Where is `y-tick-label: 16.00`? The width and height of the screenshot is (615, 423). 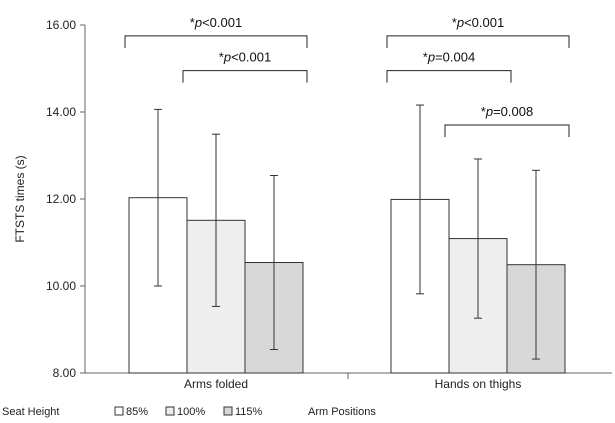 y-tick-label: 16.00 is located at coordinates (61, 25).